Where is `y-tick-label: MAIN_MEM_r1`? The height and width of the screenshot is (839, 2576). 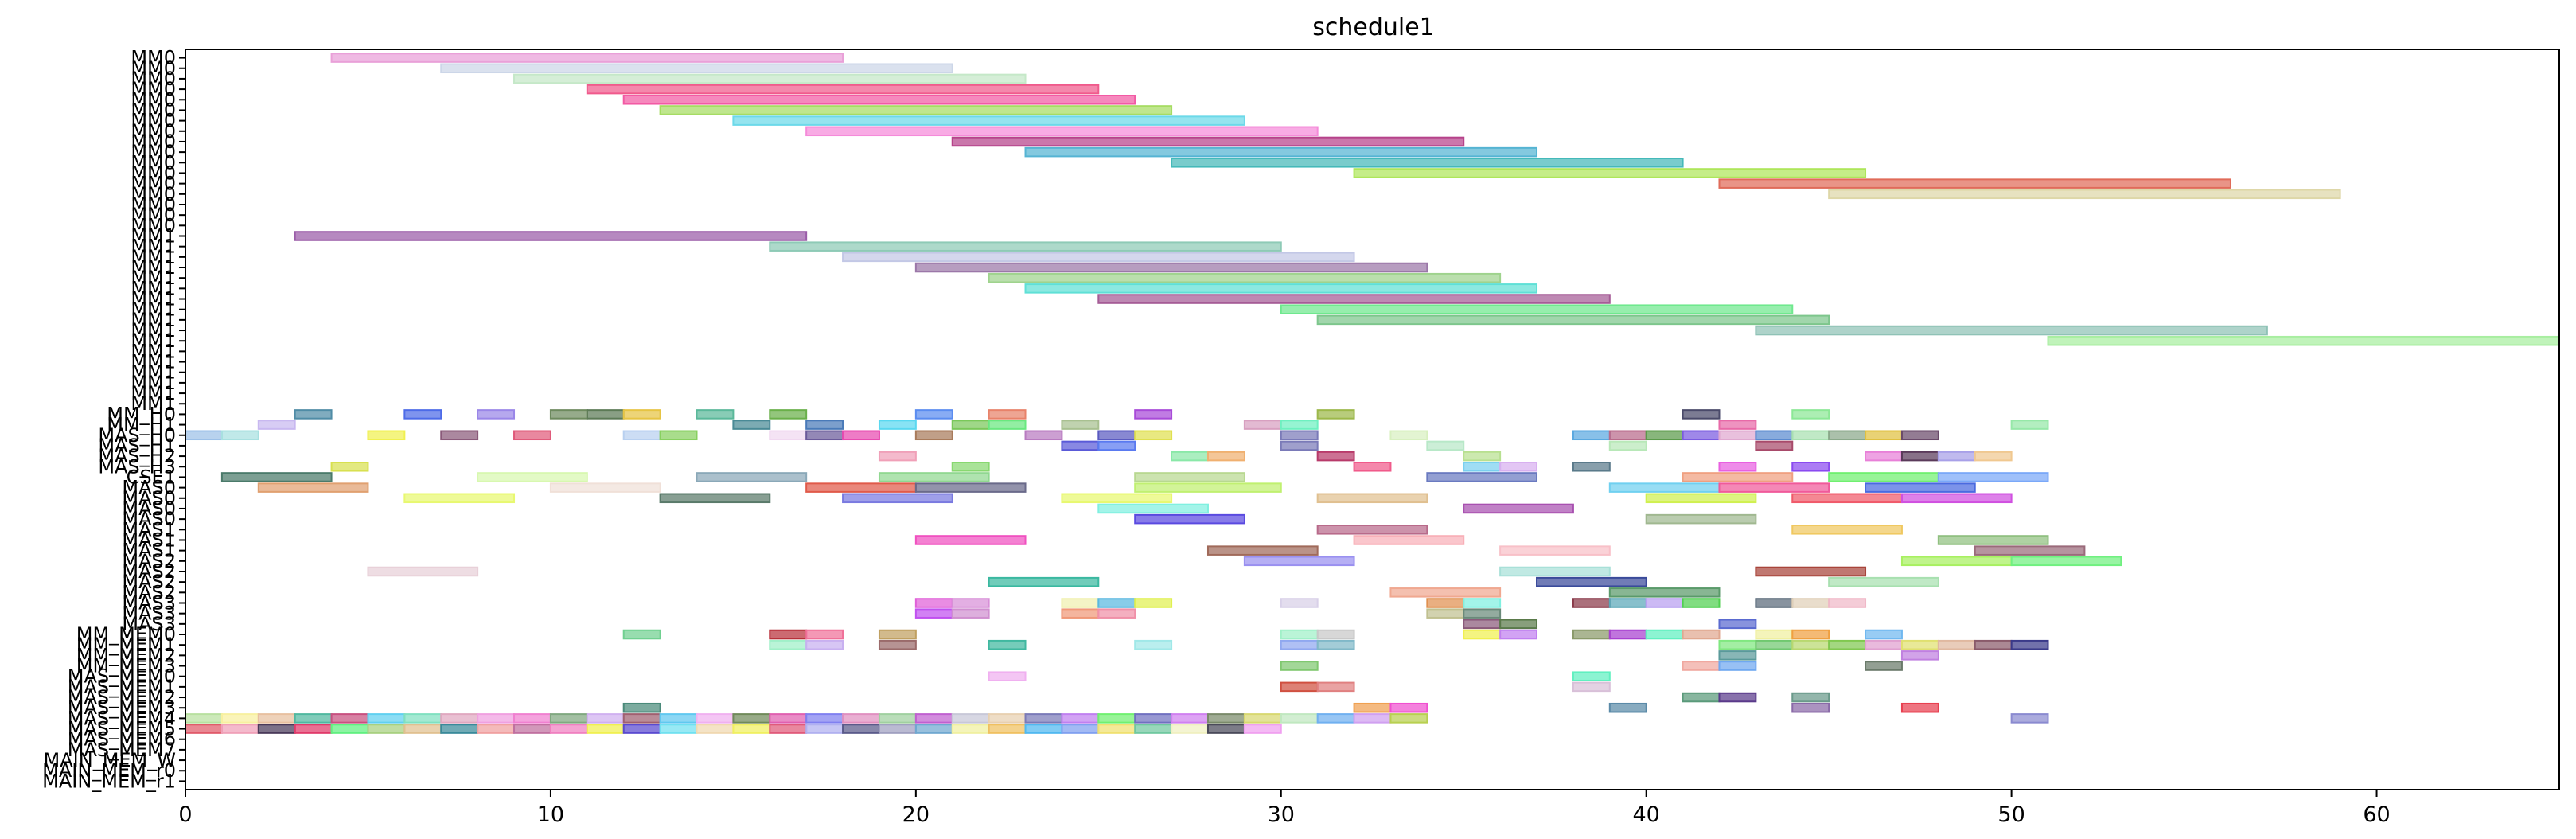
y-tick-label: MAIN_MEM_r1 is located at coordinates (109, 781).